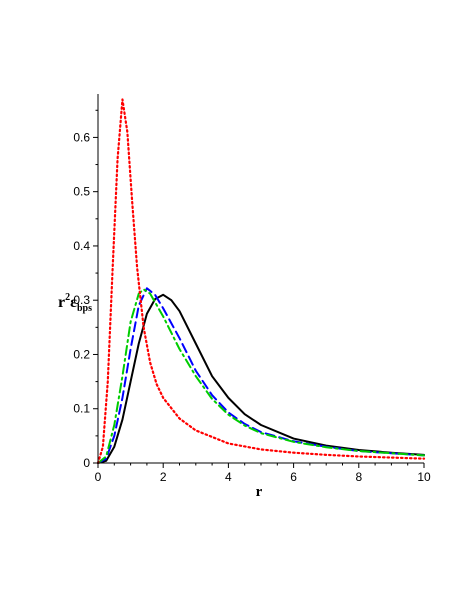  I want to click on y-tick-label: 0.3, so click(81, 300).